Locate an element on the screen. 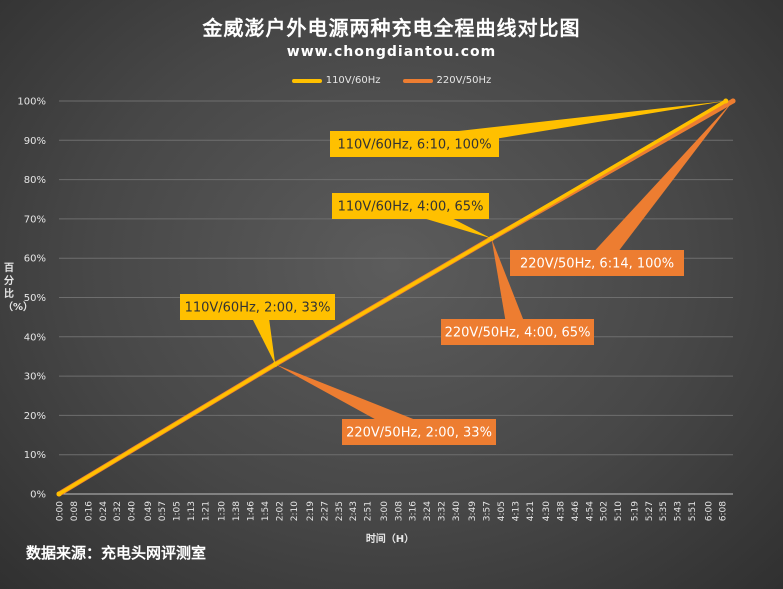  x-tick-label: 0:00 is located at coordinates (61, 511).